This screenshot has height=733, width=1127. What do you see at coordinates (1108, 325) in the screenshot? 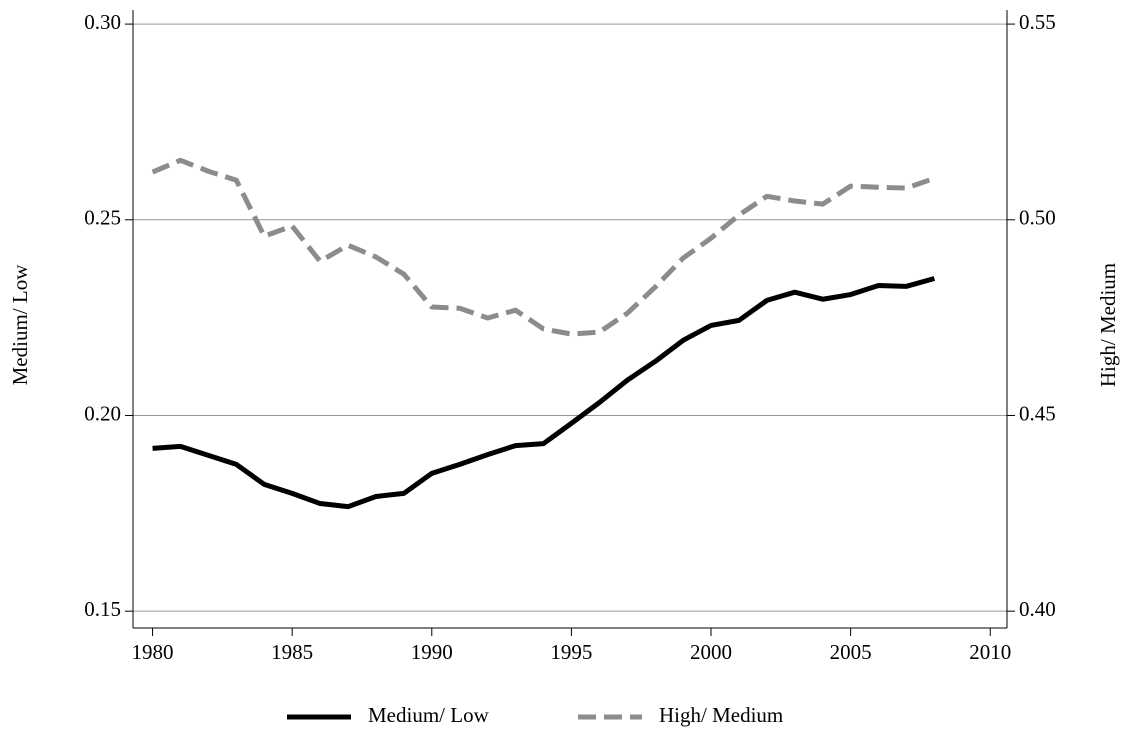
I see `y2-axis-label: High/ Medium` at bounding box center [1108, 325].